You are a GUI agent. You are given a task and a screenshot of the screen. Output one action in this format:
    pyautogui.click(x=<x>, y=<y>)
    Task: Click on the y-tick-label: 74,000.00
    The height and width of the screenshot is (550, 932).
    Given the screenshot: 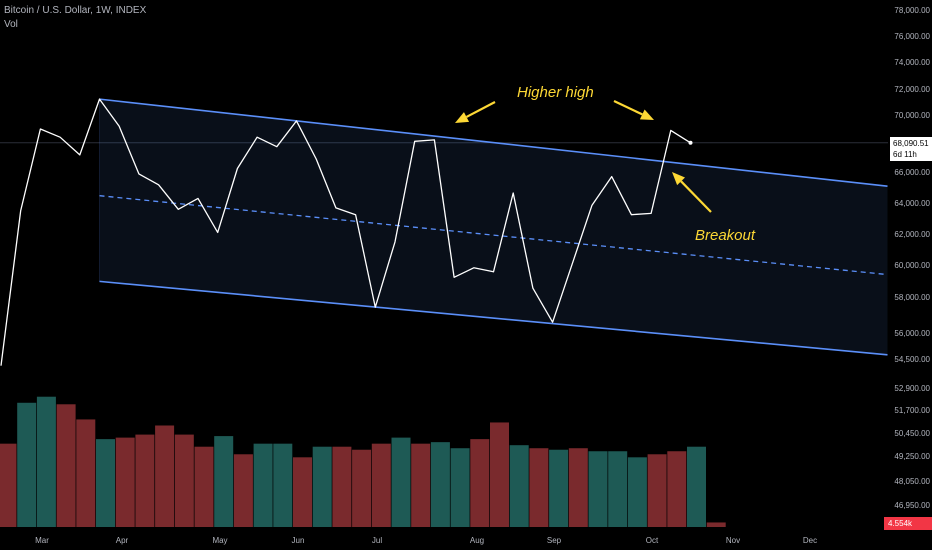 What is the action you would take?
    pyautogui.click(x=912, y=62)
    